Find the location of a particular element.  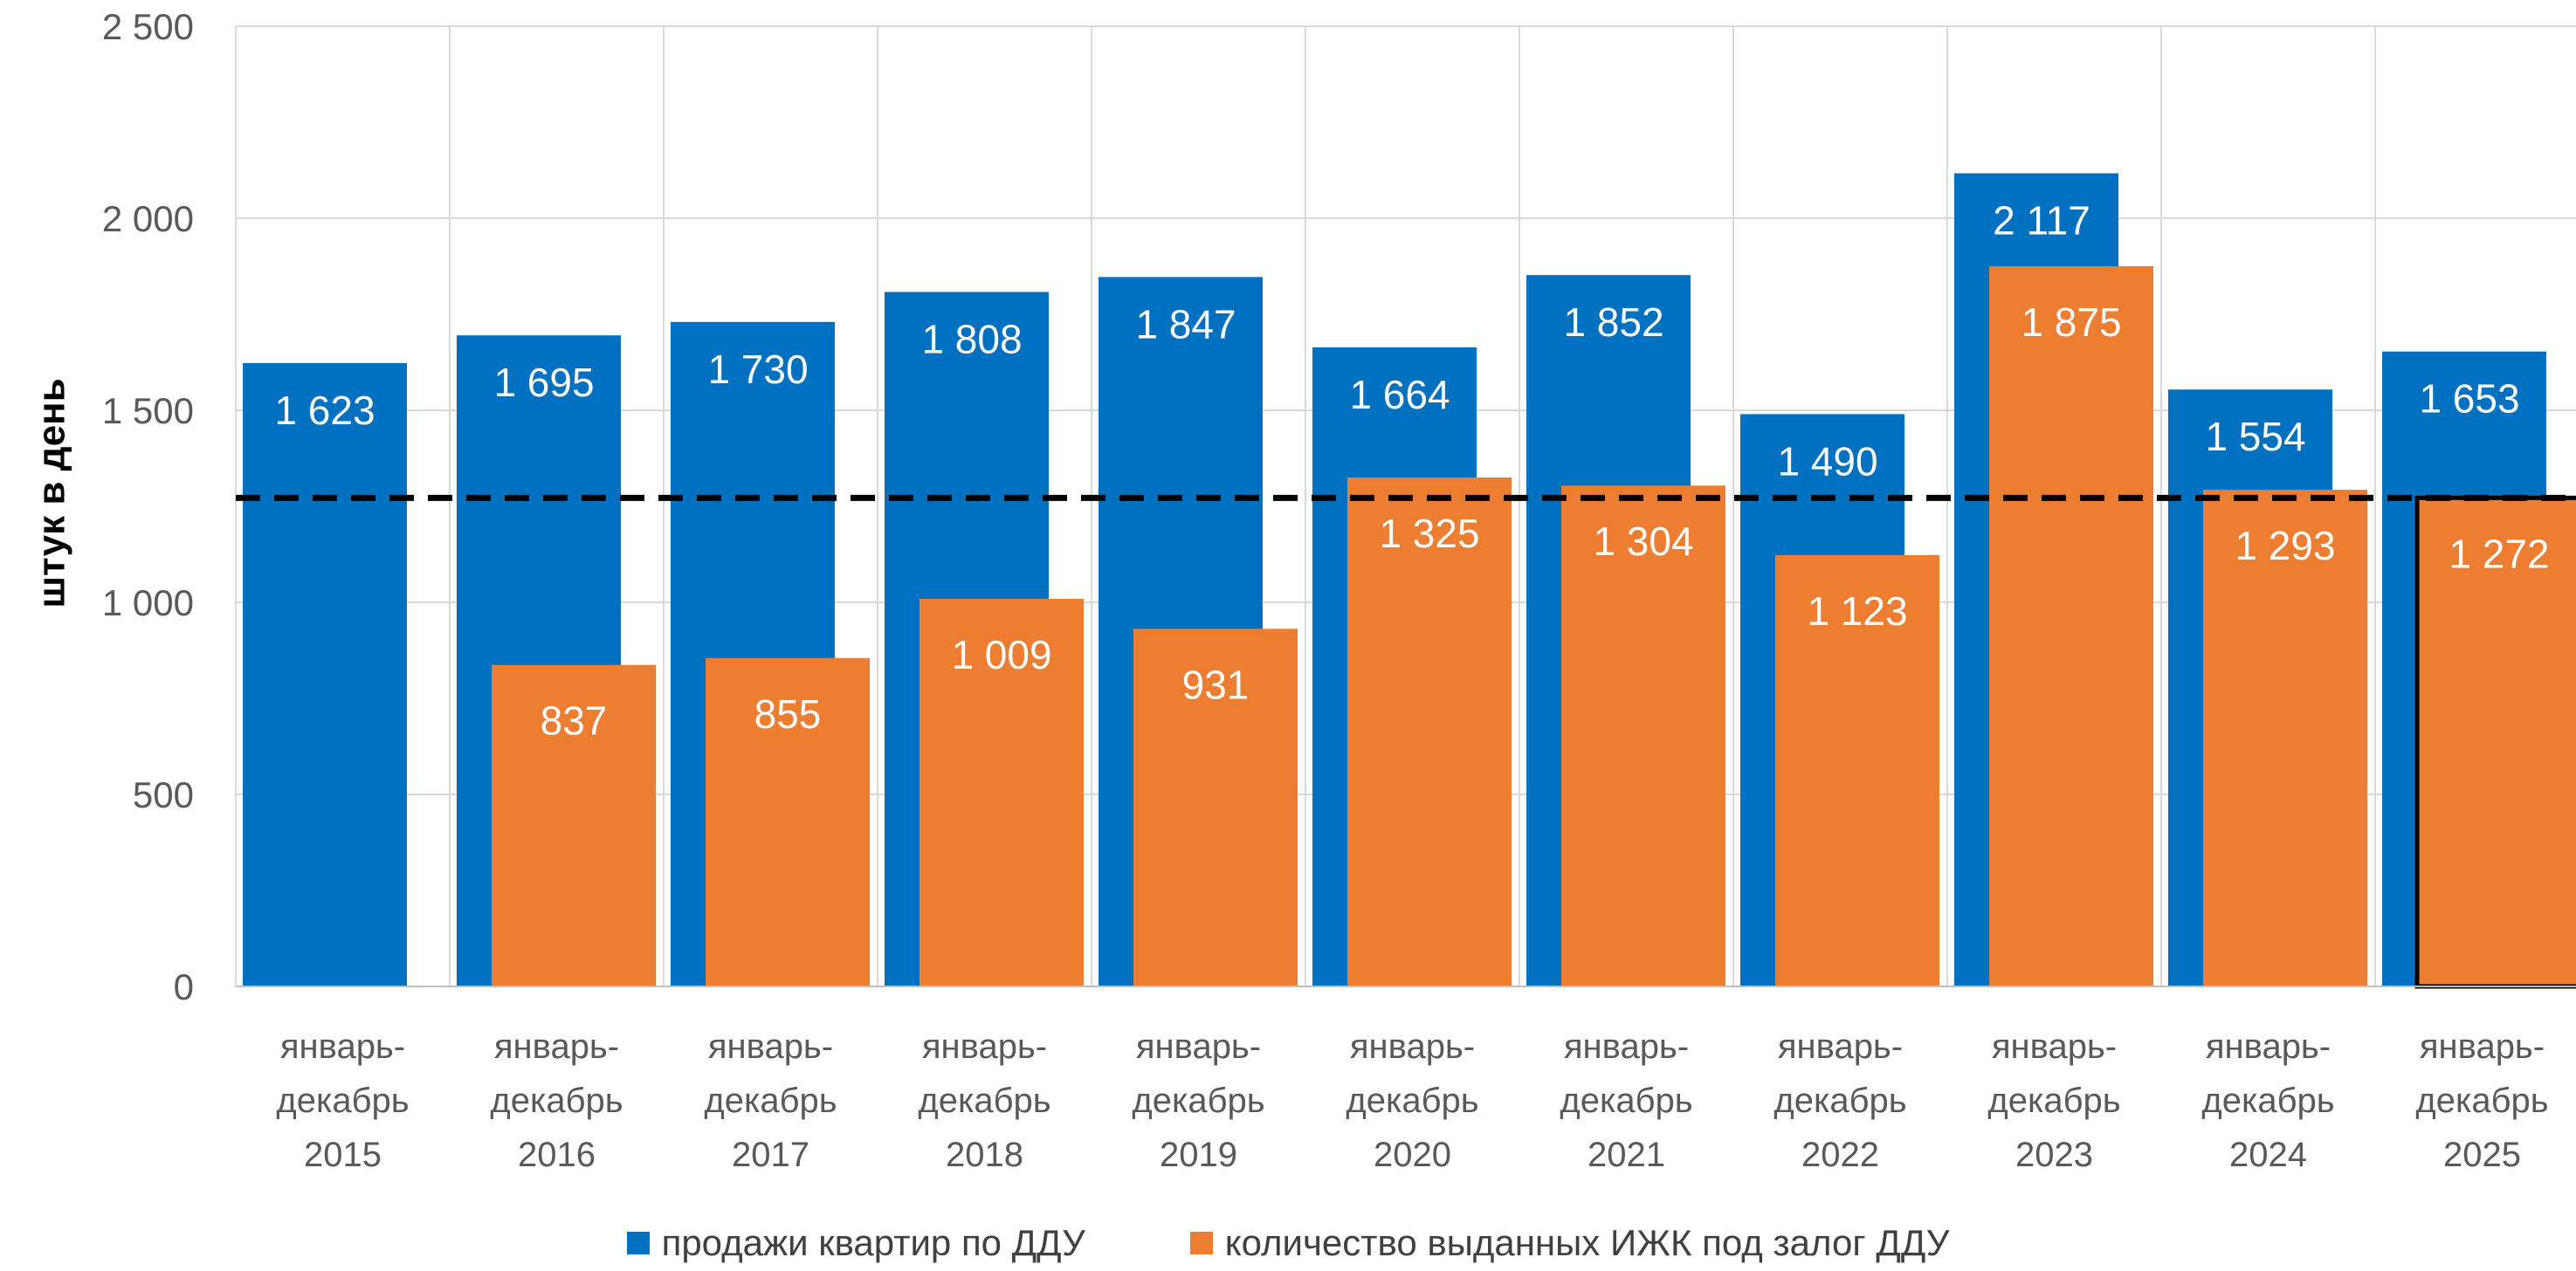

x-tick-label: 2025 is located at coordinates (2482, 1155).